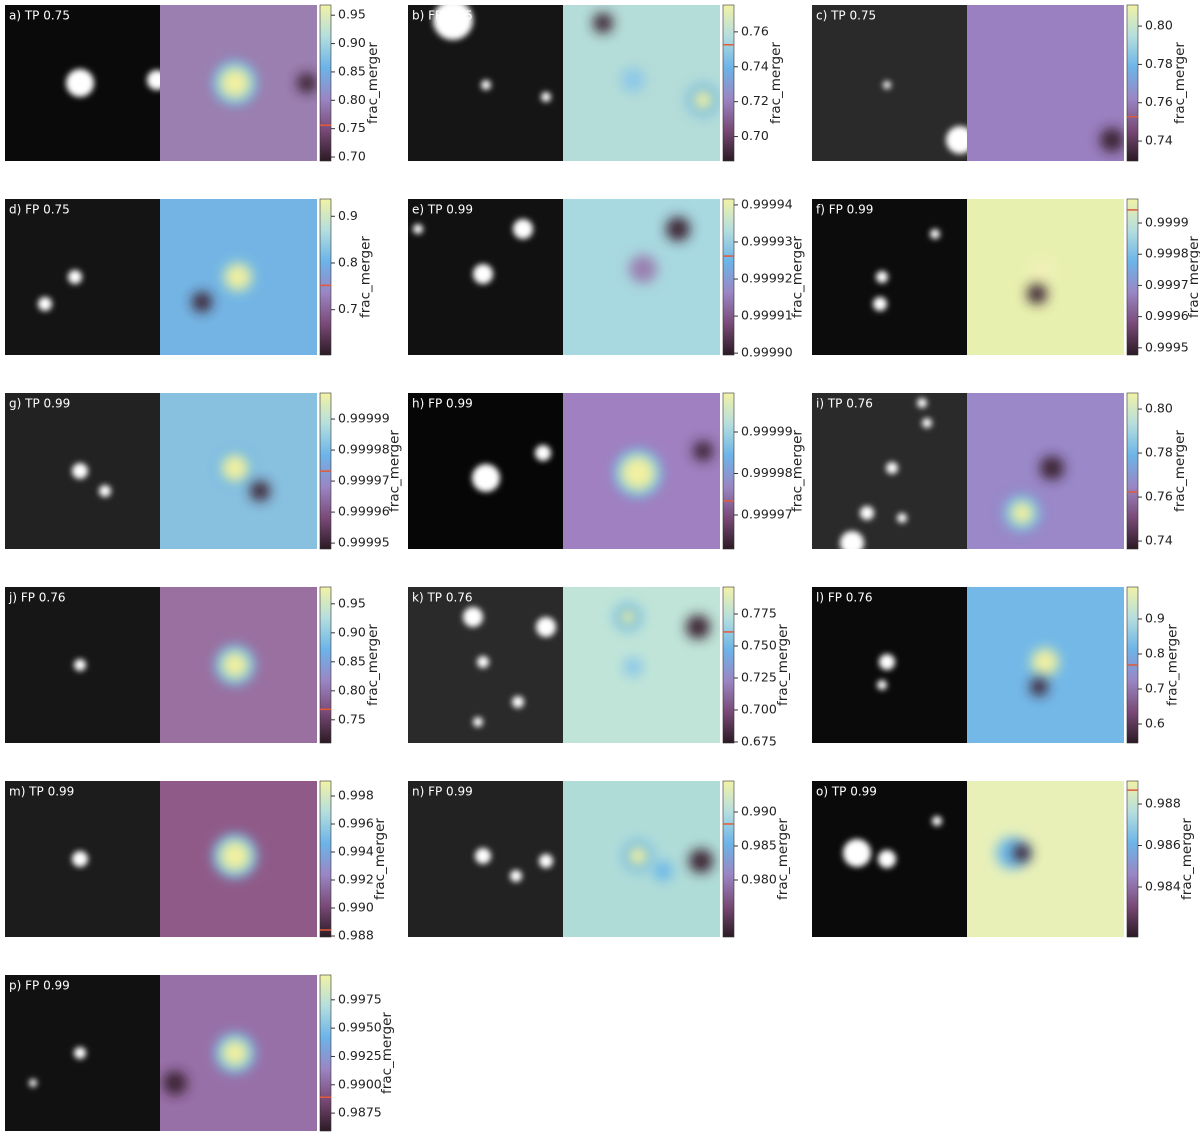  Describe the element at coordinates (1155, 617) in the screenshot. I see `tick-label: 0.9` at that location.